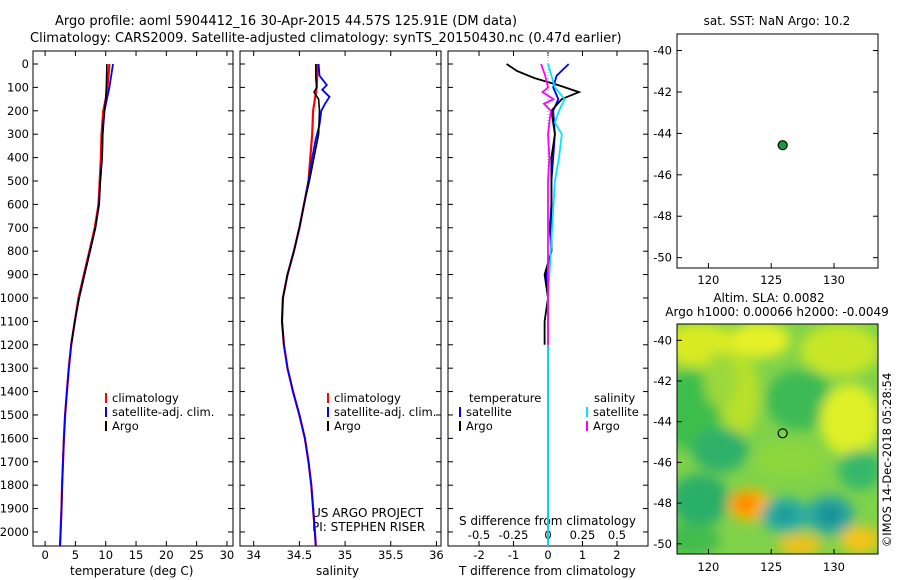  What do you see at coordinates (662, 175) in the screenshot?
I see `sst-ytick-label: -46` at bounding box center [662, 175].